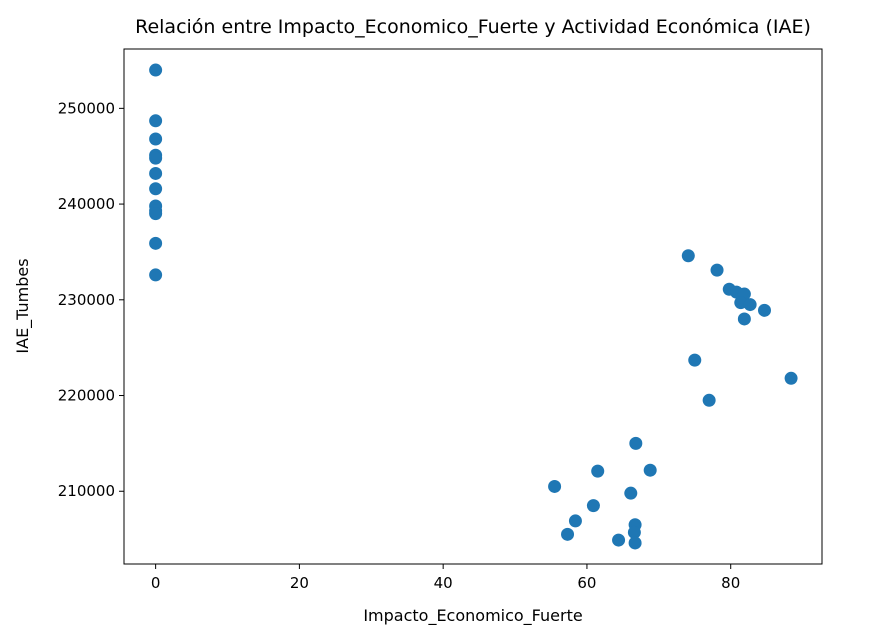 The height and width of the screenshot is (626, 890). What do you see at coordinates (86, 396) in the screenshot?
I see `y-tick-label: 220000` at bounding box center [86, 396].